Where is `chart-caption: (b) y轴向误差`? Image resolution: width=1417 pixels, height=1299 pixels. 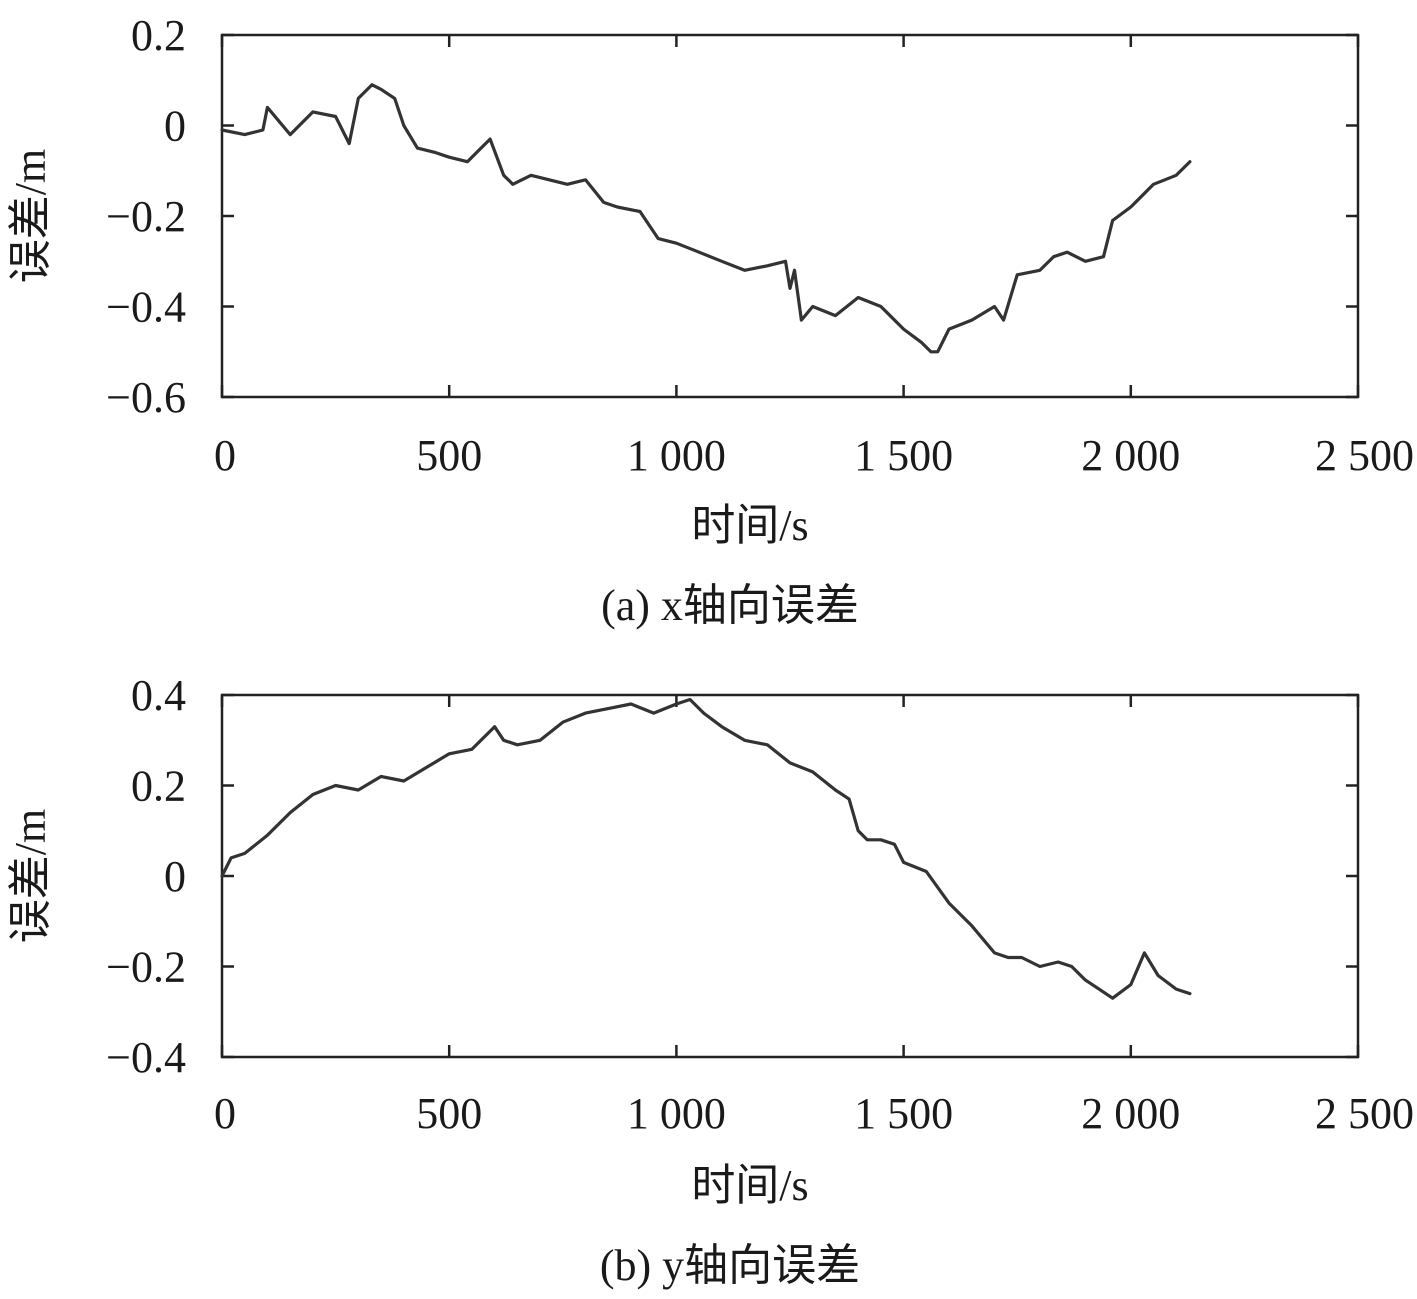 chart-caption: (b) y轴向误差 is located at coordinates (730, 1265).